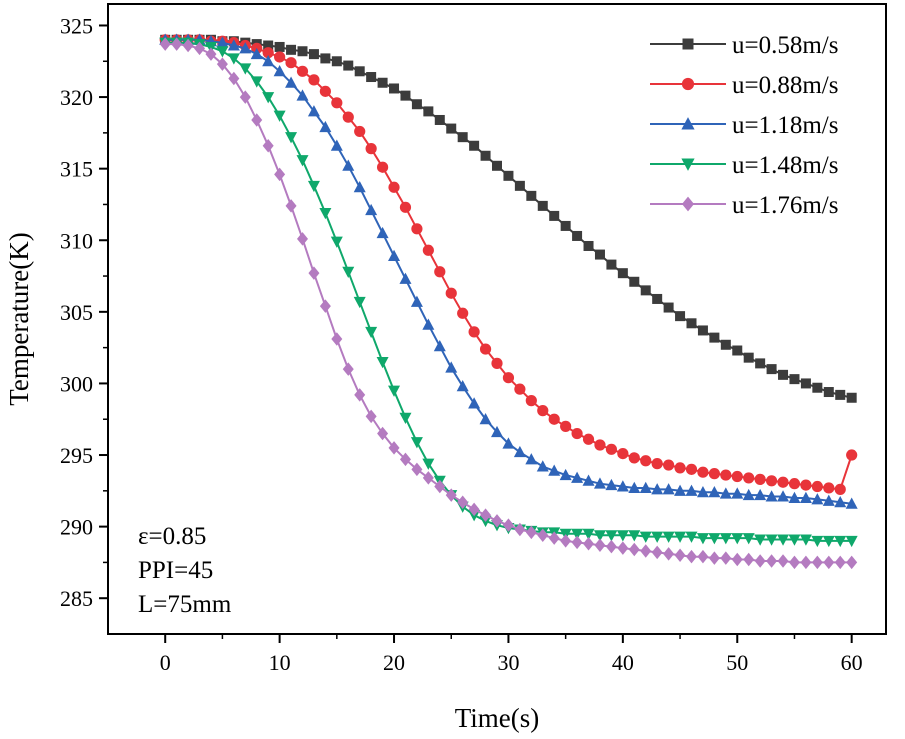  I want to click on y-tick-label: 290, so click(76, 527).